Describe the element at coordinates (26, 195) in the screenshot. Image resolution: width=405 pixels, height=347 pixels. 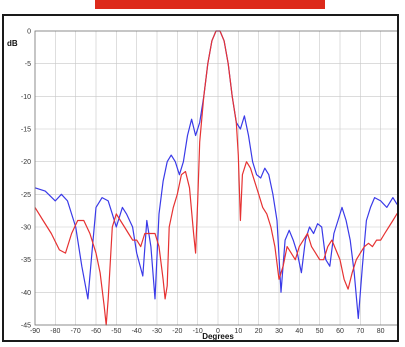
I see `y-tick-label: -25` at that location.